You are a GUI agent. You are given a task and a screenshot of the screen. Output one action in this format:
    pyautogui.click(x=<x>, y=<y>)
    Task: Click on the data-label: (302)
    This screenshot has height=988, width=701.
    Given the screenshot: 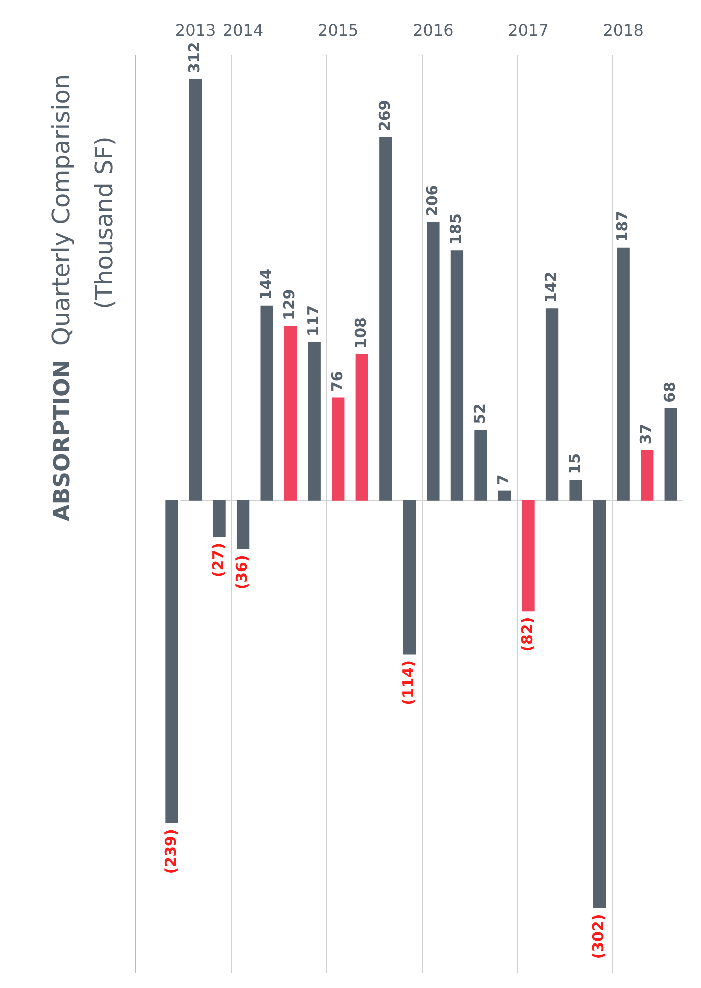 What is the action you would take?
    pyautogui.click(x=599, y=937)
    